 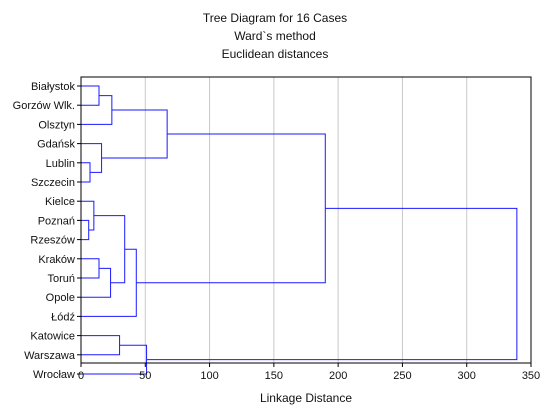 What do you see at coordinates (56, 221) in the screenshot?
I see `leaf-label: Poznań` at bounding box center [56, 221].